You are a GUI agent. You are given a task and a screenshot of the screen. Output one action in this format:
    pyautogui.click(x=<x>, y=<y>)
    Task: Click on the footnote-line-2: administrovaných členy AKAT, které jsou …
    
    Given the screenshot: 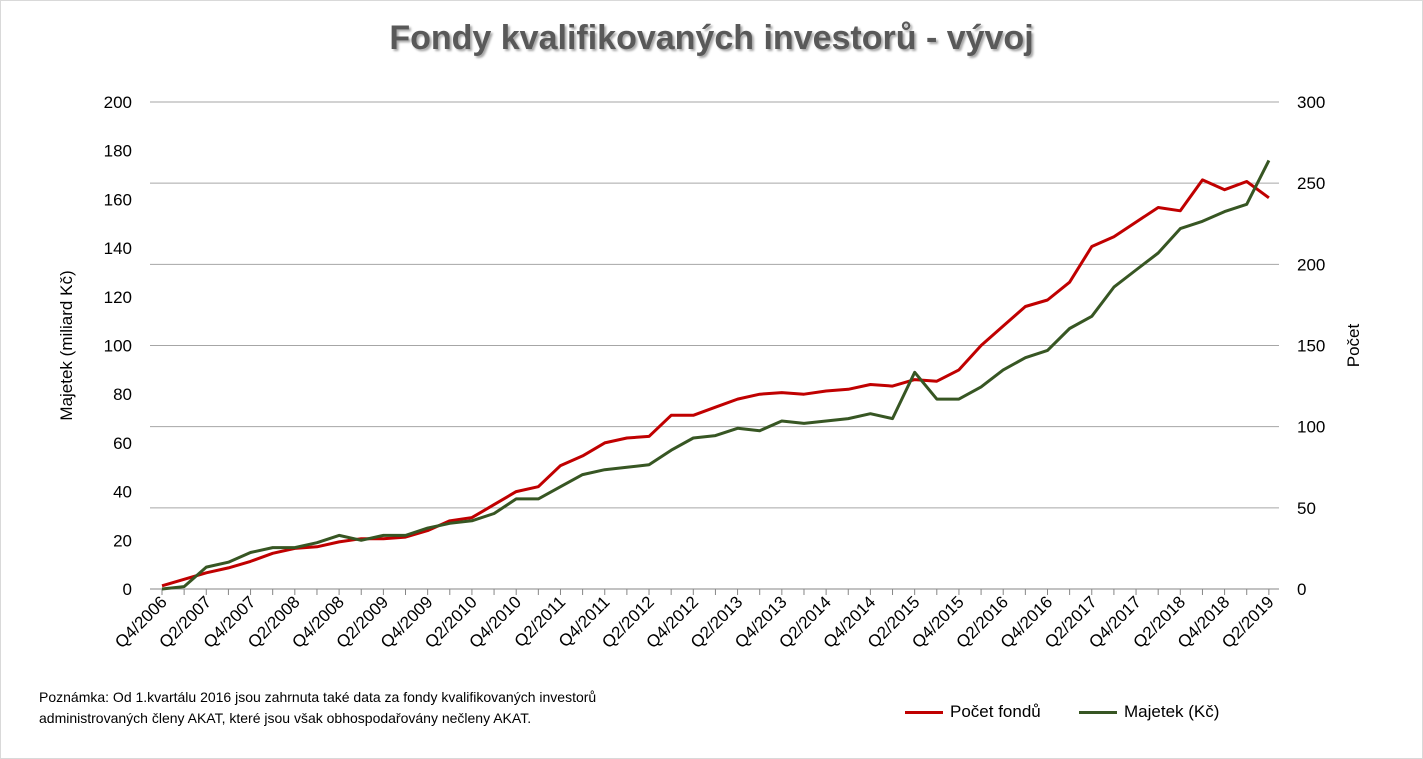 What is the action you would take?
    pyautogui.click(x=285, y=718)
    